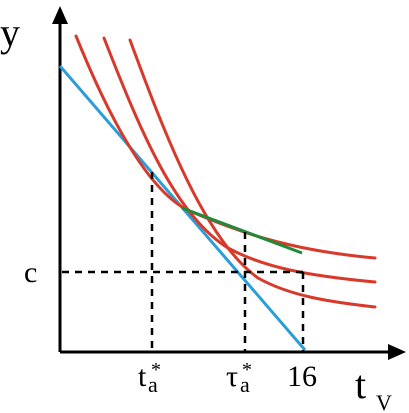 The image size is (409, 413). What do you see at coordinates (242, 230) in the screenshot?
I see `green-segment` at bounding box center [242, 230].